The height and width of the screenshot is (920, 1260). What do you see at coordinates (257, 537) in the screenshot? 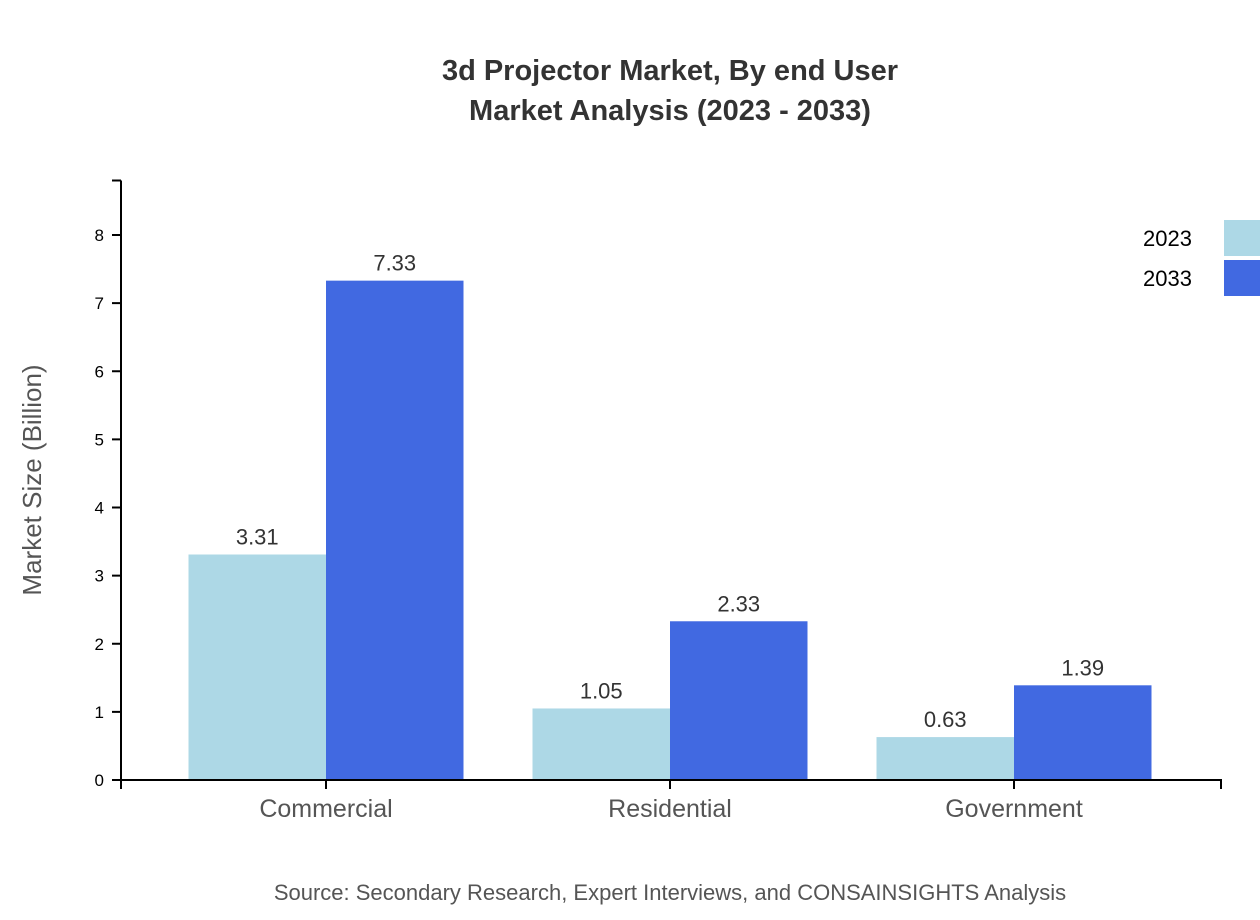
I see `data-label: 3.31` at bounding box center [257, 537].